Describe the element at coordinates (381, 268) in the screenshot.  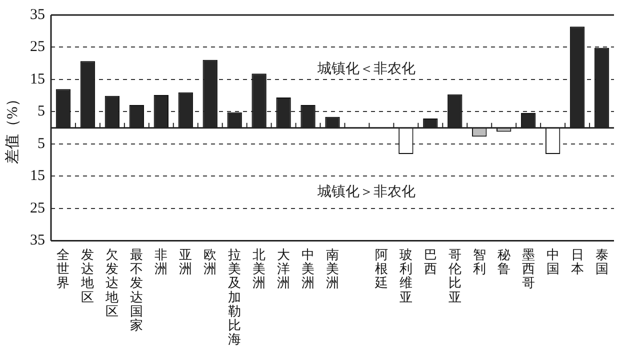
I see `x-tick-label: 阿根廷` at that location.